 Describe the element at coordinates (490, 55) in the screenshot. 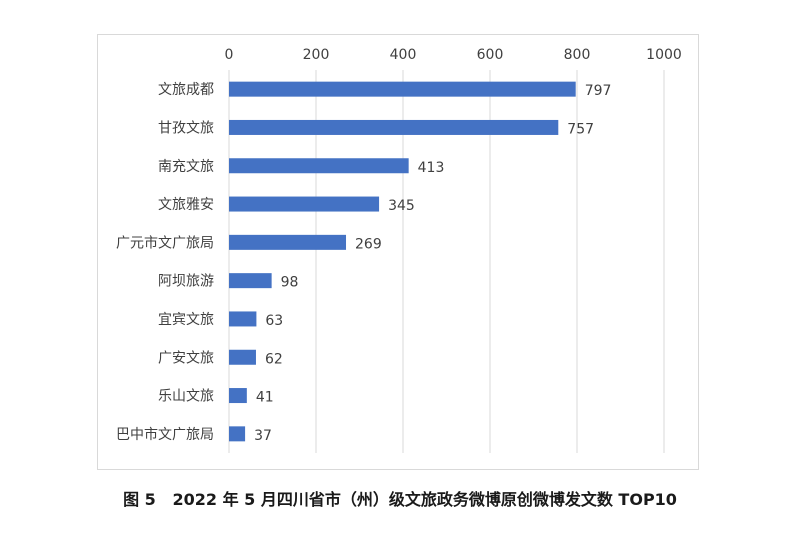

I see `x-tick-label-600: 600` at that location.